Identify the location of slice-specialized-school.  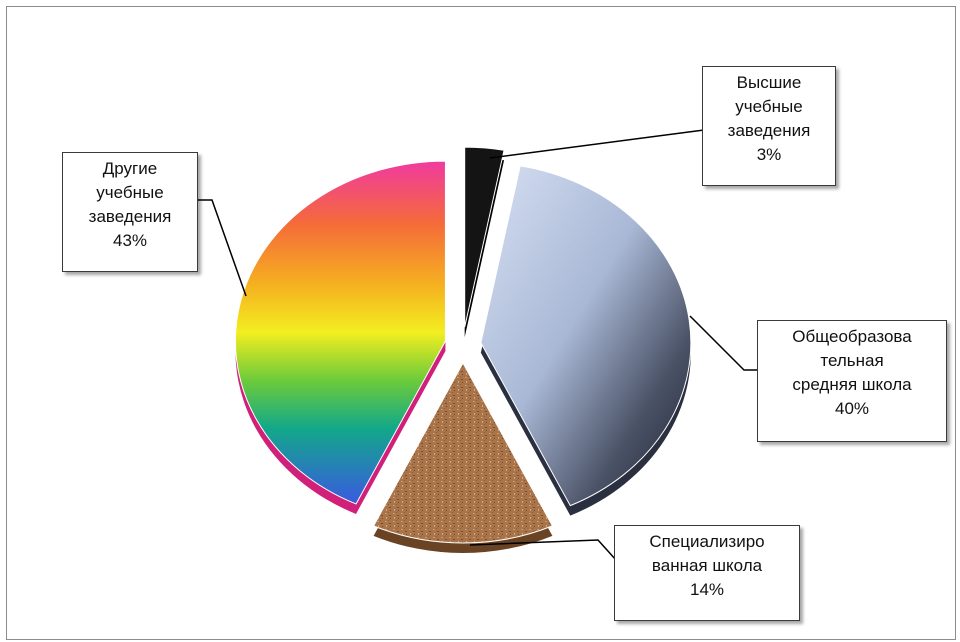
(463, 452).